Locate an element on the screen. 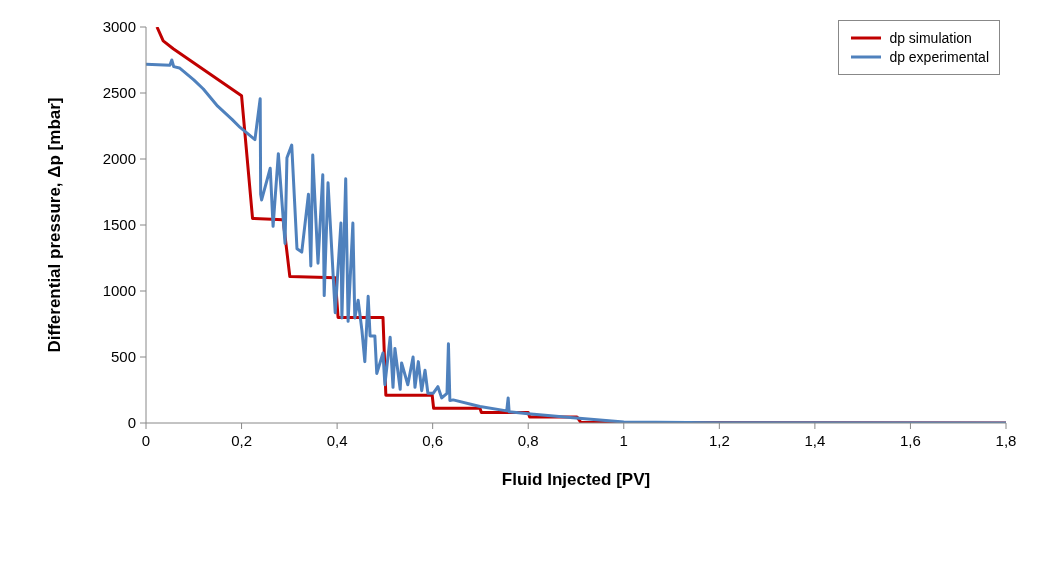 The image size is (1037, 583). y-tick-label: 3000 is located at coordinates (119, 27).